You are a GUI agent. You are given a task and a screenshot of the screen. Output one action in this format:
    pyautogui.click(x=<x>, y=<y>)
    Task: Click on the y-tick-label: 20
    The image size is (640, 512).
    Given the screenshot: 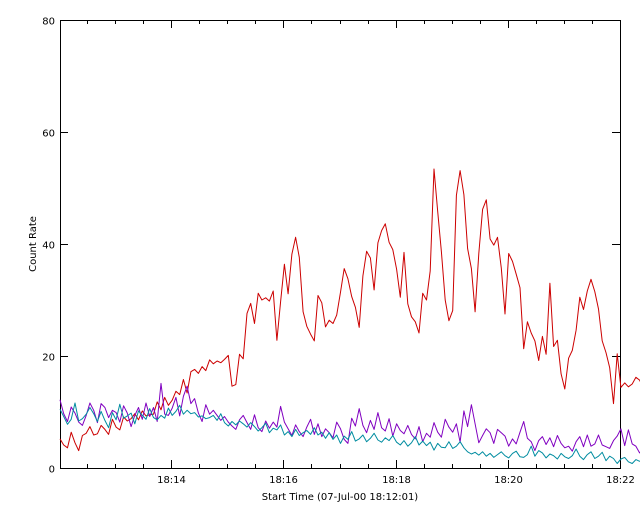 What is the action you would take?
    pyautogui.click(x=48, y=358)
    